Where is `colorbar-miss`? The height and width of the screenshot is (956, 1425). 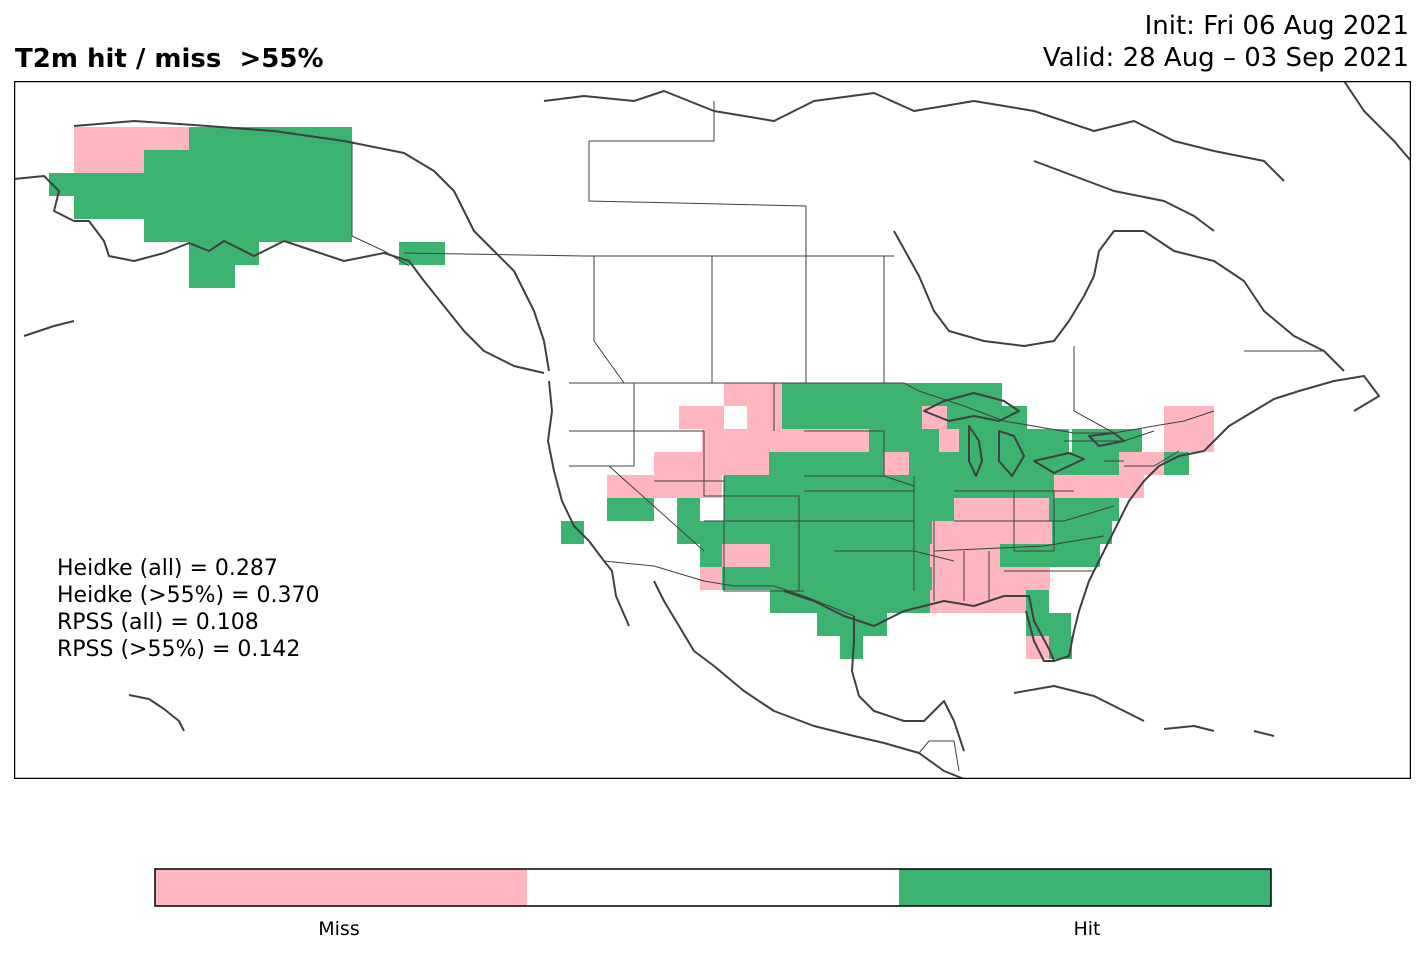 colorbar-miss is located at coordinates (341, 887).